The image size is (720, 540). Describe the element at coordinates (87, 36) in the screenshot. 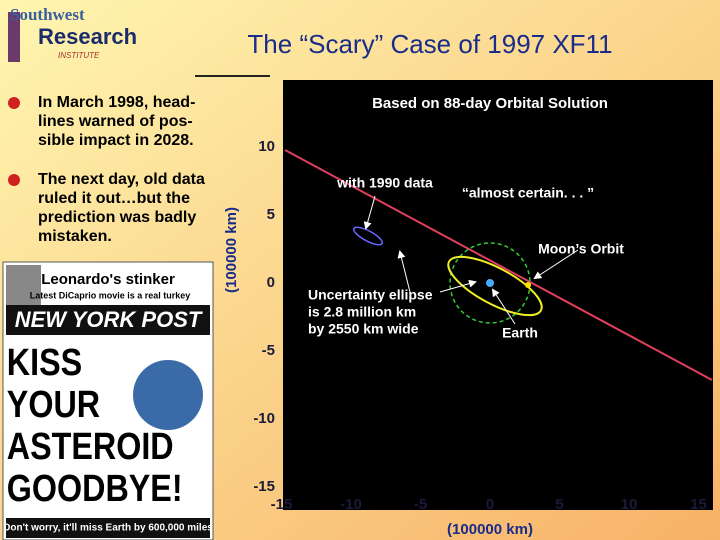

I see `logo-text: Research` at that location.